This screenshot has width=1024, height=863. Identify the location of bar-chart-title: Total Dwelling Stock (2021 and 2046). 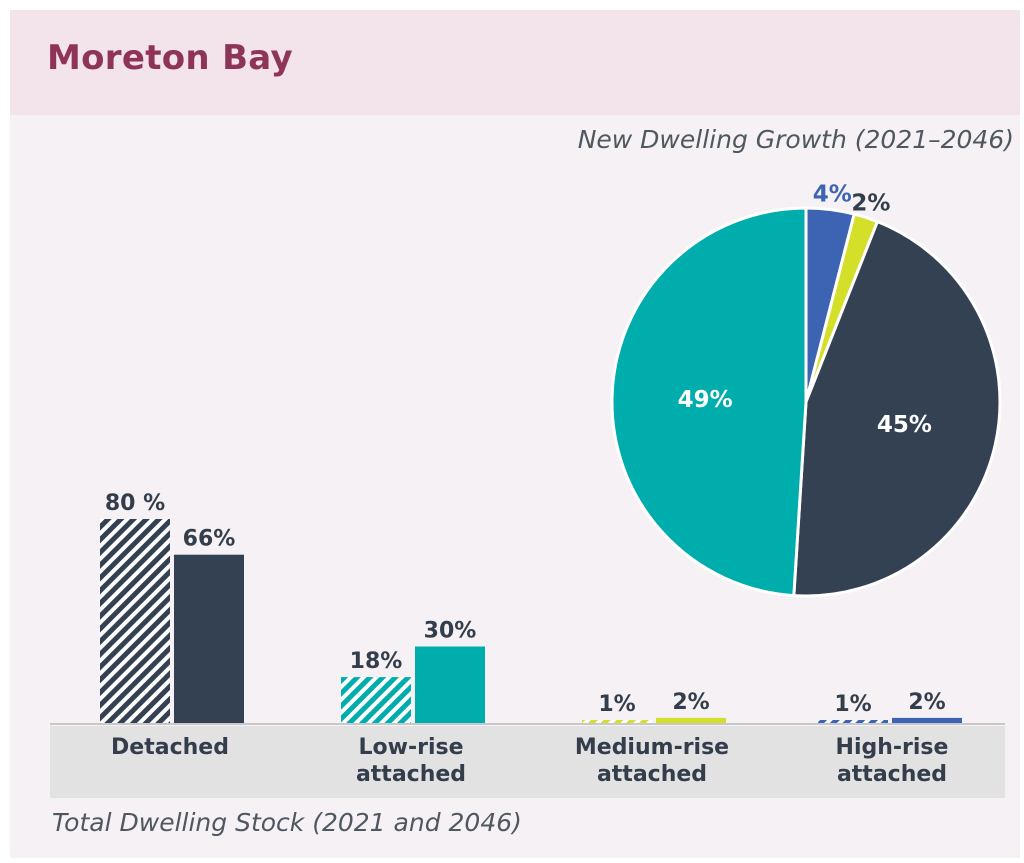
(287, 822).